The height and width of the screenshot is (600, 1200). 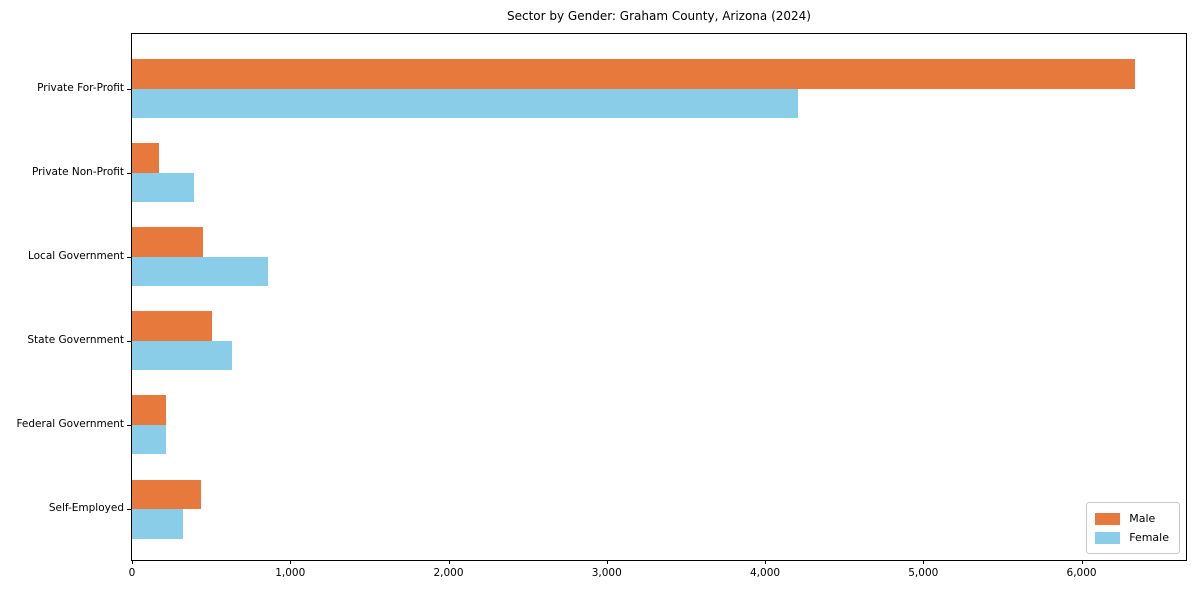 What do you see at coordinates (75, 255) in the screenshot?
I see `y-axis-label-local-government: Local Government` at bounding box center [75, 255].